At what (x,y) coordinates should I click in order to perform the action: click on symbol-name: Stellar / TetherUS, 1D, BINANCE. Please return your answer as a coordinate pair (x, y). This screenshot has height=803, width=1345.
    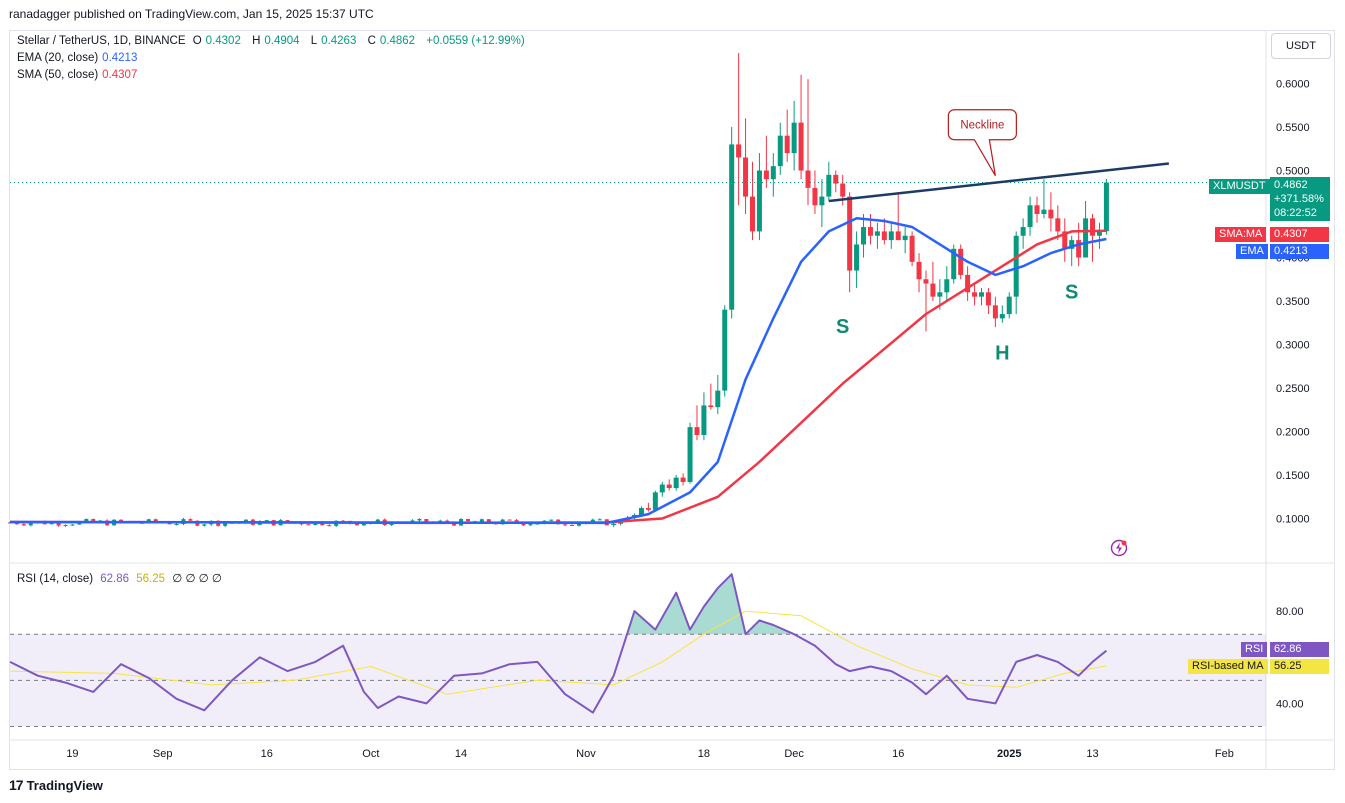
    Looking at the image, I should click on (101, 41).